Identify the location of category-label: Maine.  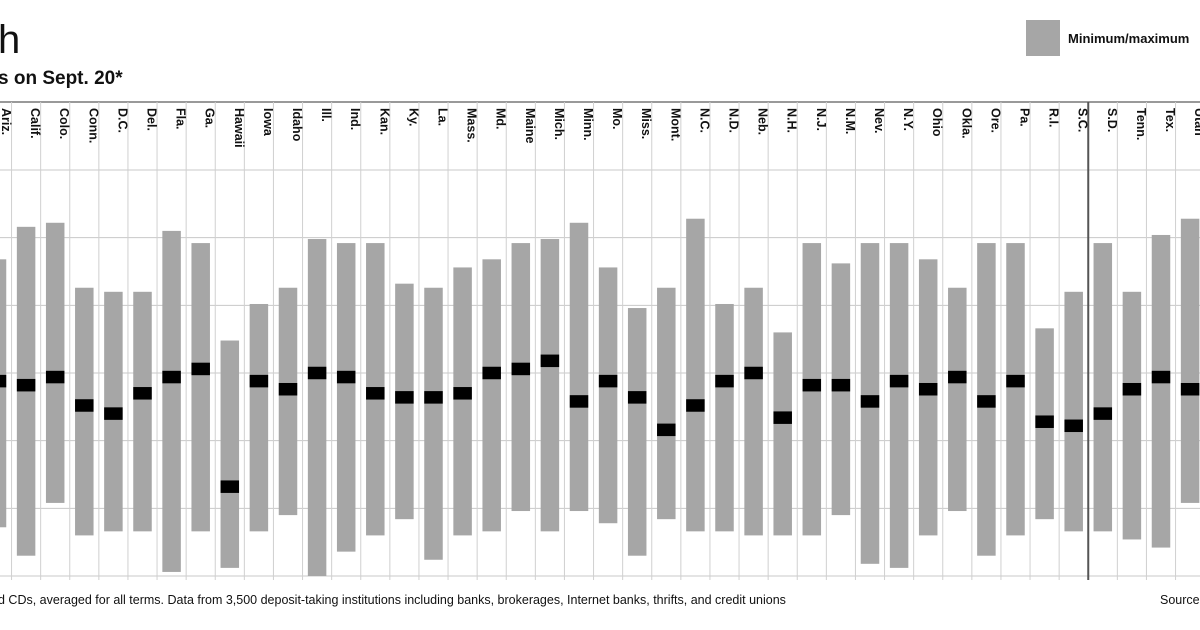
(530, 125).